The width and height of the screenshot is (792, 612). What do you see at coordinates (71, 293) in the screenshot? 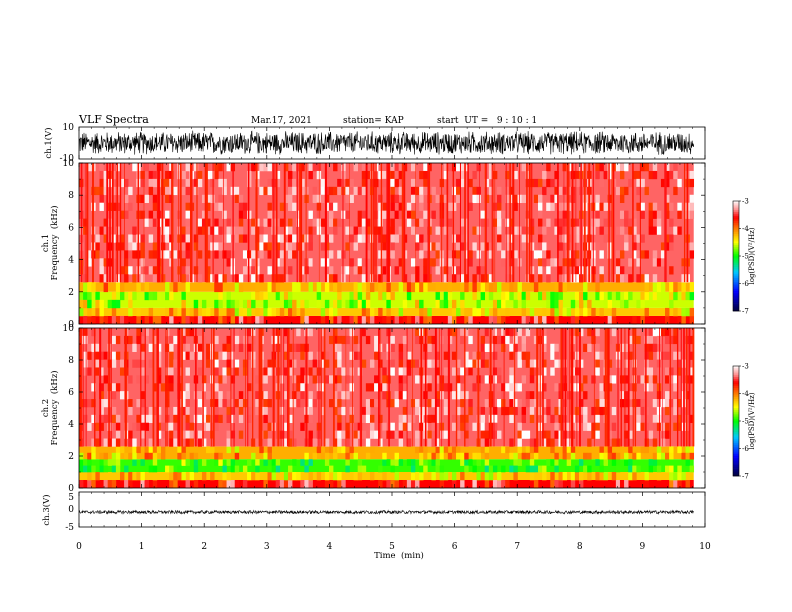
I see `frequency-tick-label: 2` at bounding box center [71, 293].